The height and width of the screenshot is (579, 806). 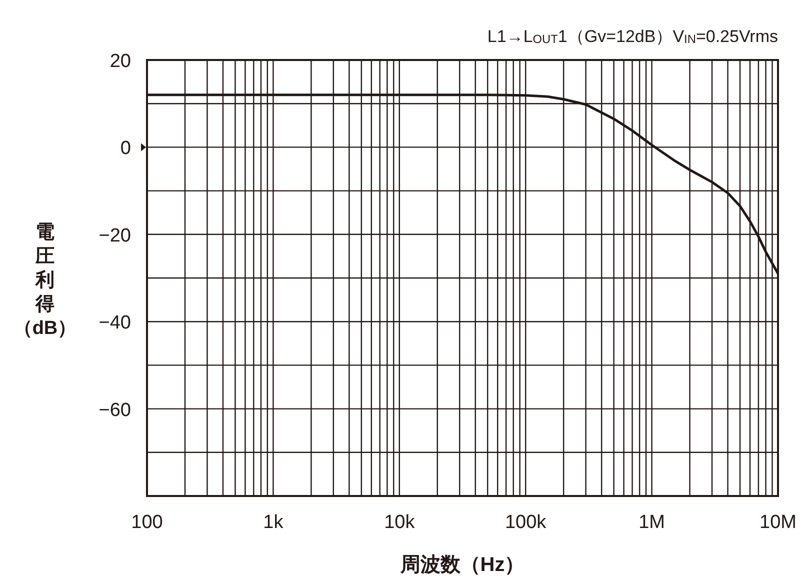 What do you see at coordinates (114, 323) in the screenshot?
I see `y-tick-label: −40` at bounding box center [114, 323].